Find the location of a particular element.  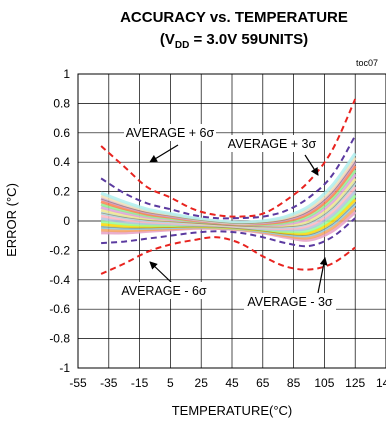

x-tick-label: 5 is located at coordinates (170, 383).